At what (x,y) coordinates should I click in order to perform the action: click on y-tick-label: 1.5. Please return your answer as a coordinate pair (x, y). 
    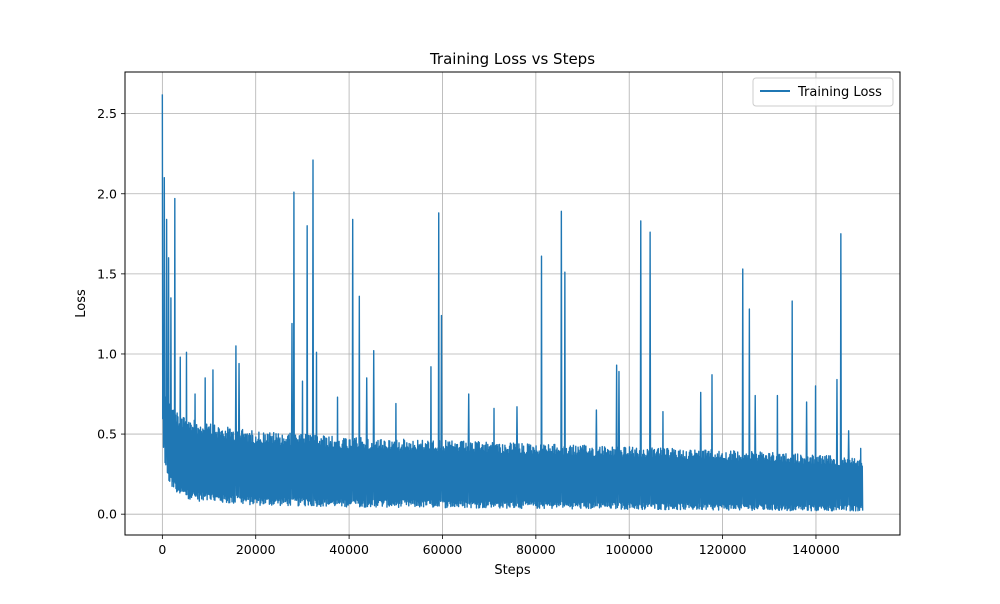
    Looking at the image, I should click on (107, 273).